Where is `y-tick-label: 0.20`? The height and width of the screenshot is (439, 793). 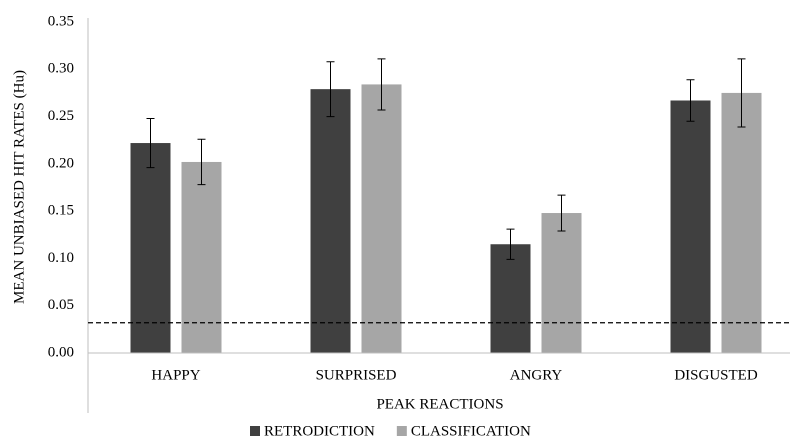
y-tick-label: 0.20 is located at coordinates (61, 163).